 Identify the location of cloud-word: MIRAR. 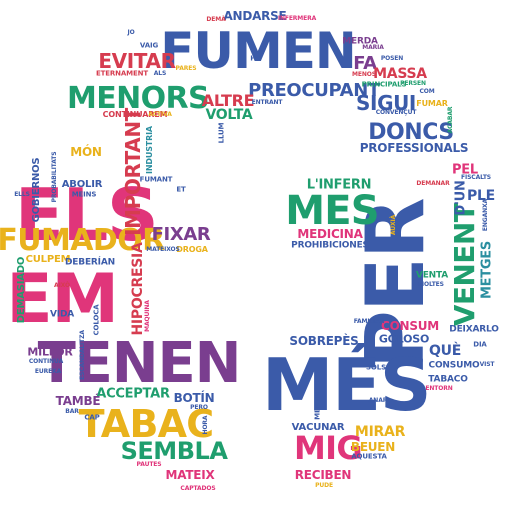
(380, 432).